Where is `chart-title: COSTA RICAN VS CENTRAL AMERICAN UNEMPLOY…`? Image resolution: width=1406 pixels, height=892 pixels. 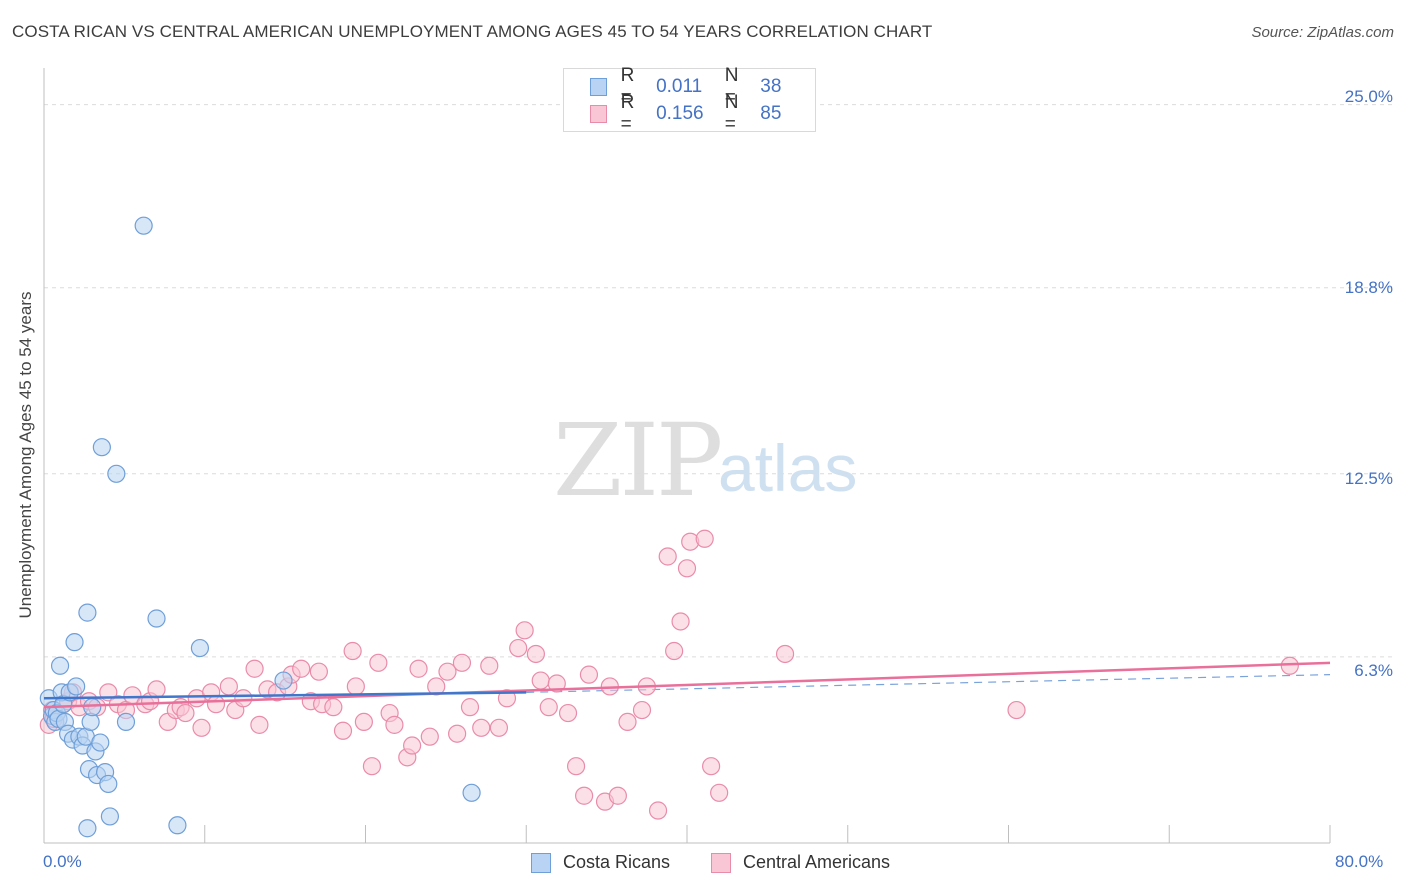
chart-title: COSTA RICAN VS CENTRAL AMERICAN UNEMPLOY… is located at coordinates (472, 31).